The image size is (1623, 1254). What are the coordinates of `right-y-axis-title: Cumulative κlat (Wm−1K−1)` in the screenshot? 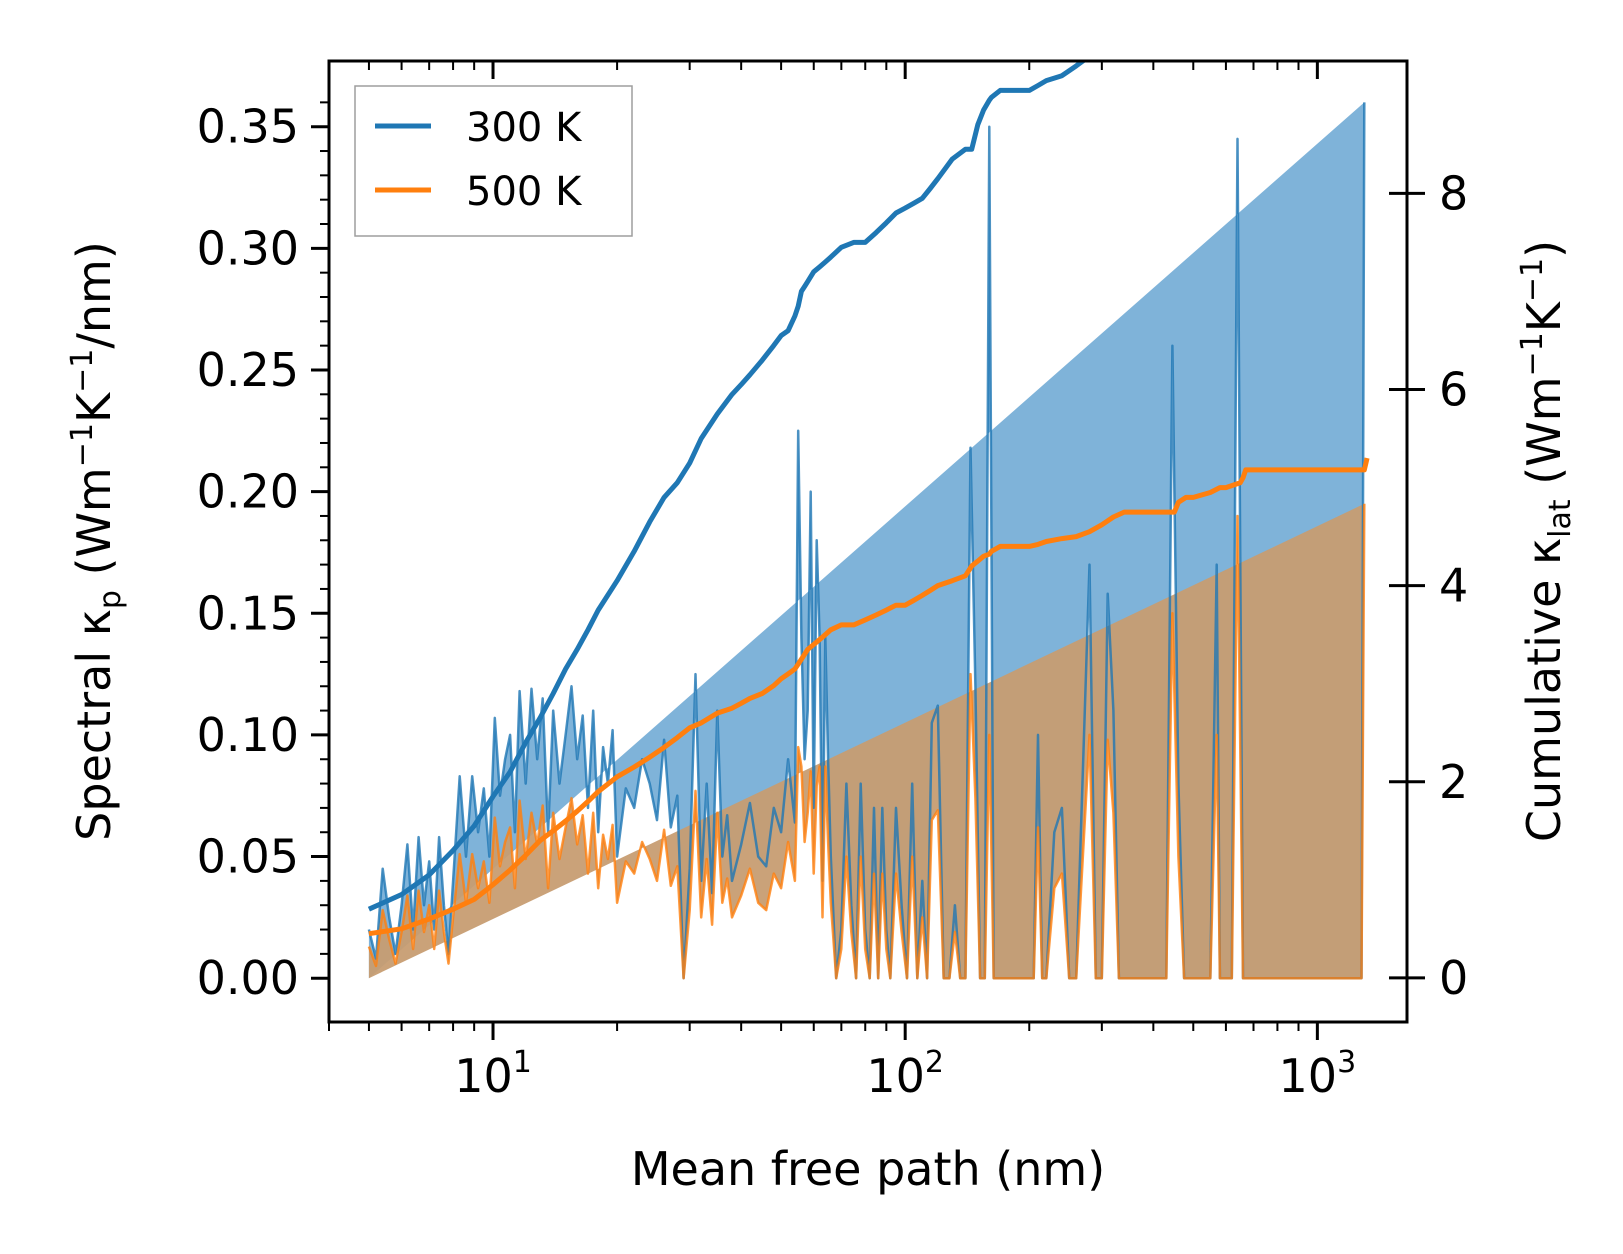 It's located at (1546, 541).